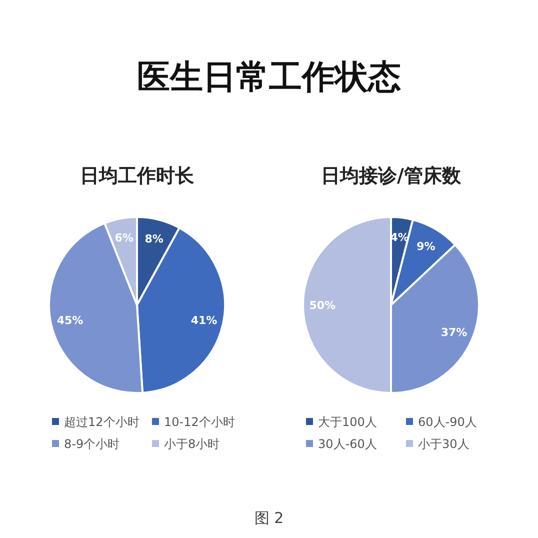 The height and width of the screenshot is (538, 538). I want to click on data-label: 50%, so click(322, 305).